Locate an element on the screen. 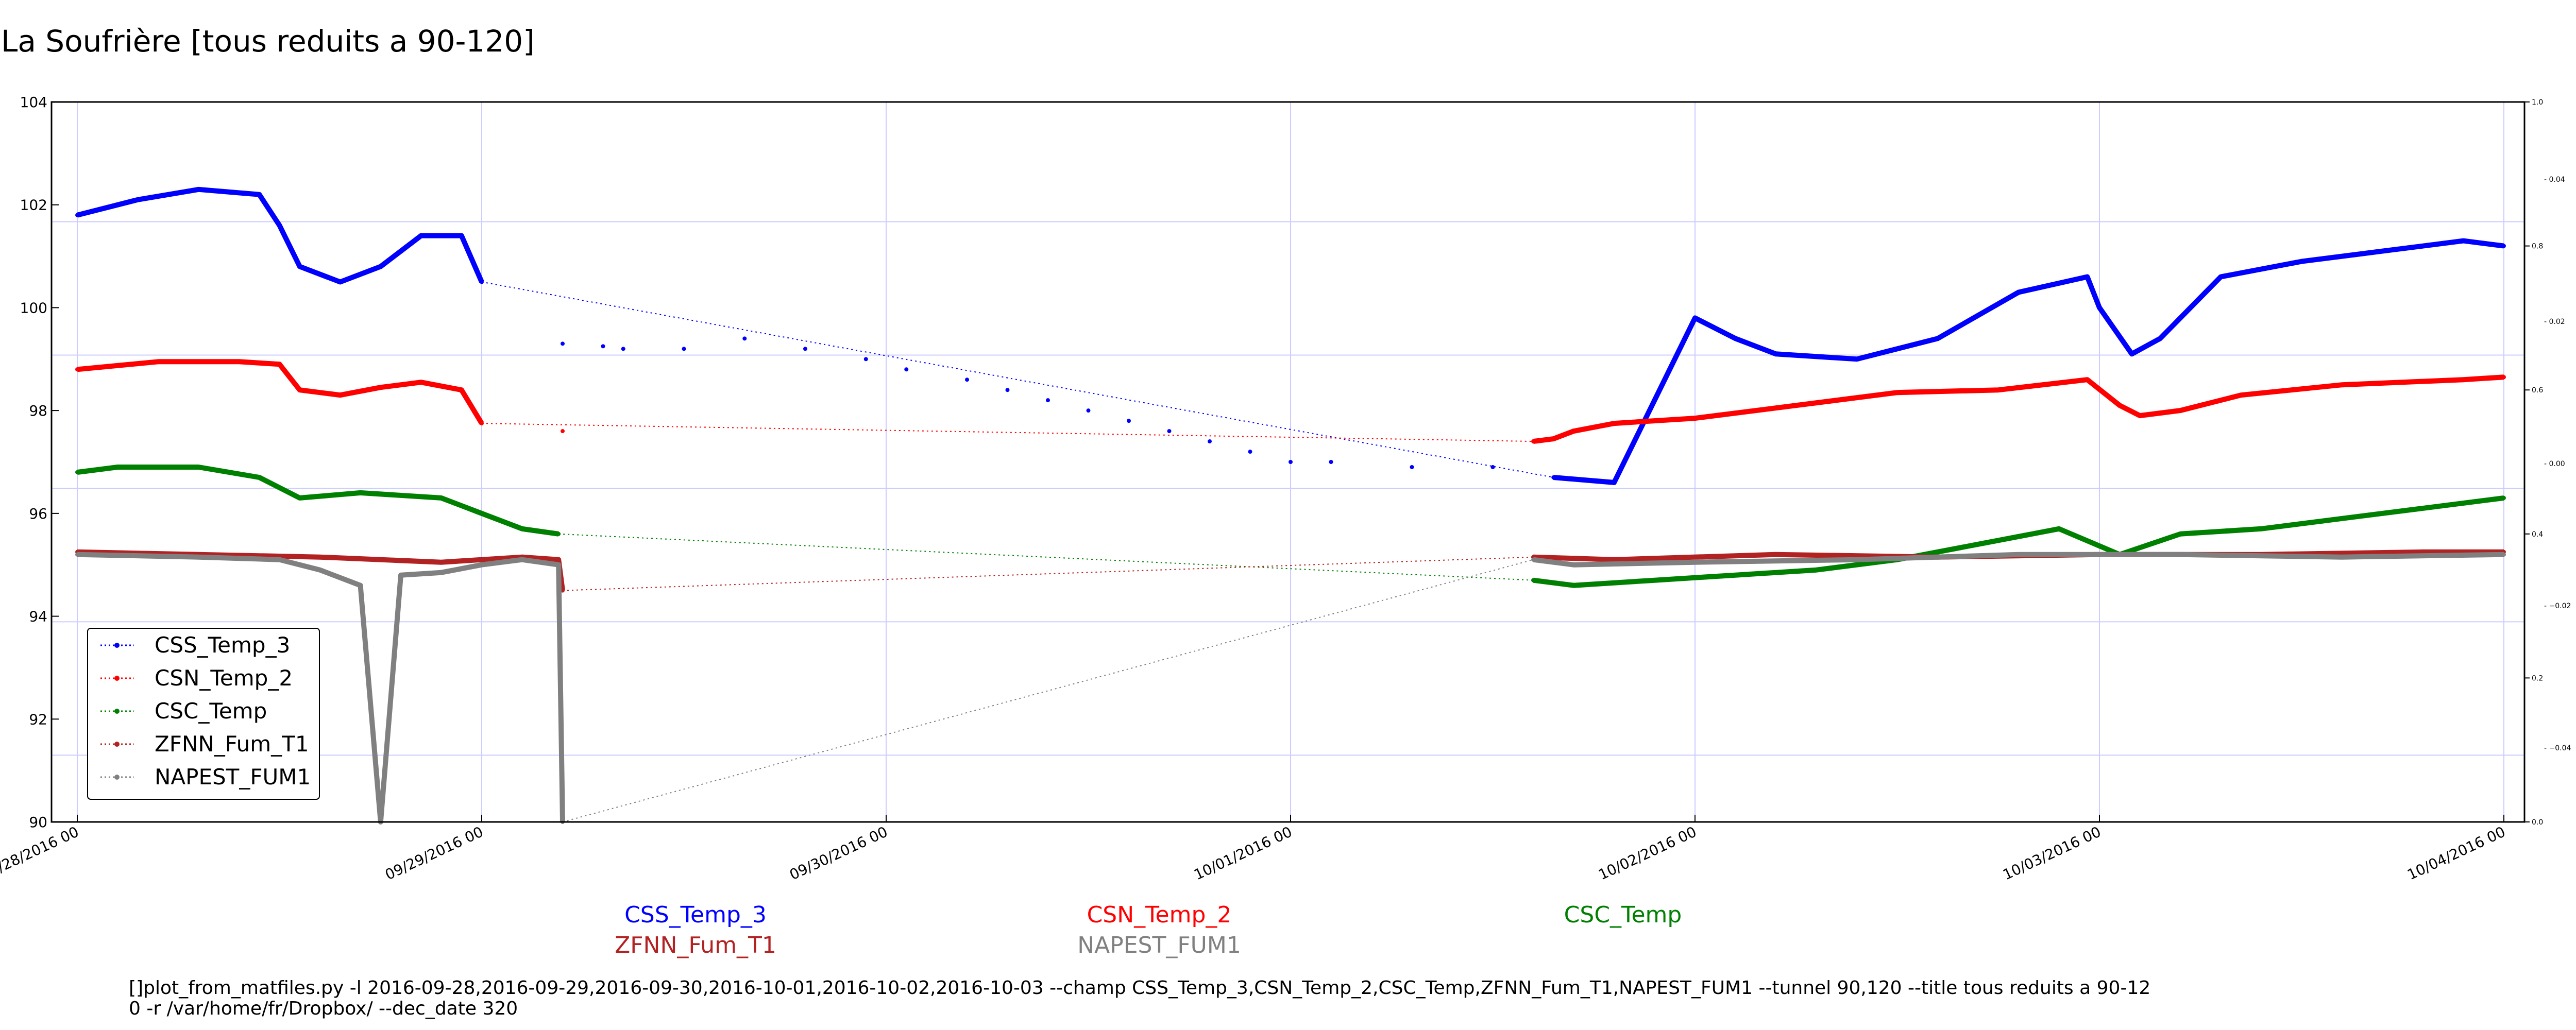  series-label-napest-fum1: NAPEST_FUM1 is located at coordinates (1159, 945).